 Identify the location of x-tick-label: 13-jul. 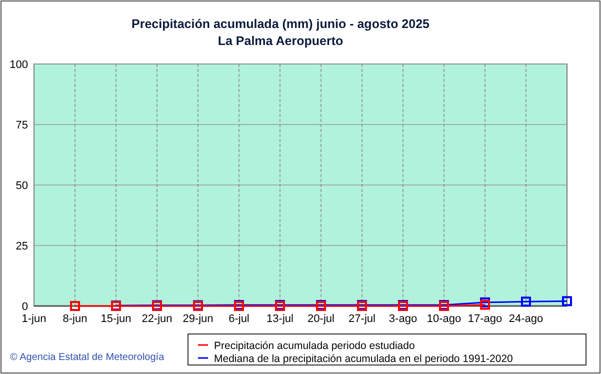
(280, 319).